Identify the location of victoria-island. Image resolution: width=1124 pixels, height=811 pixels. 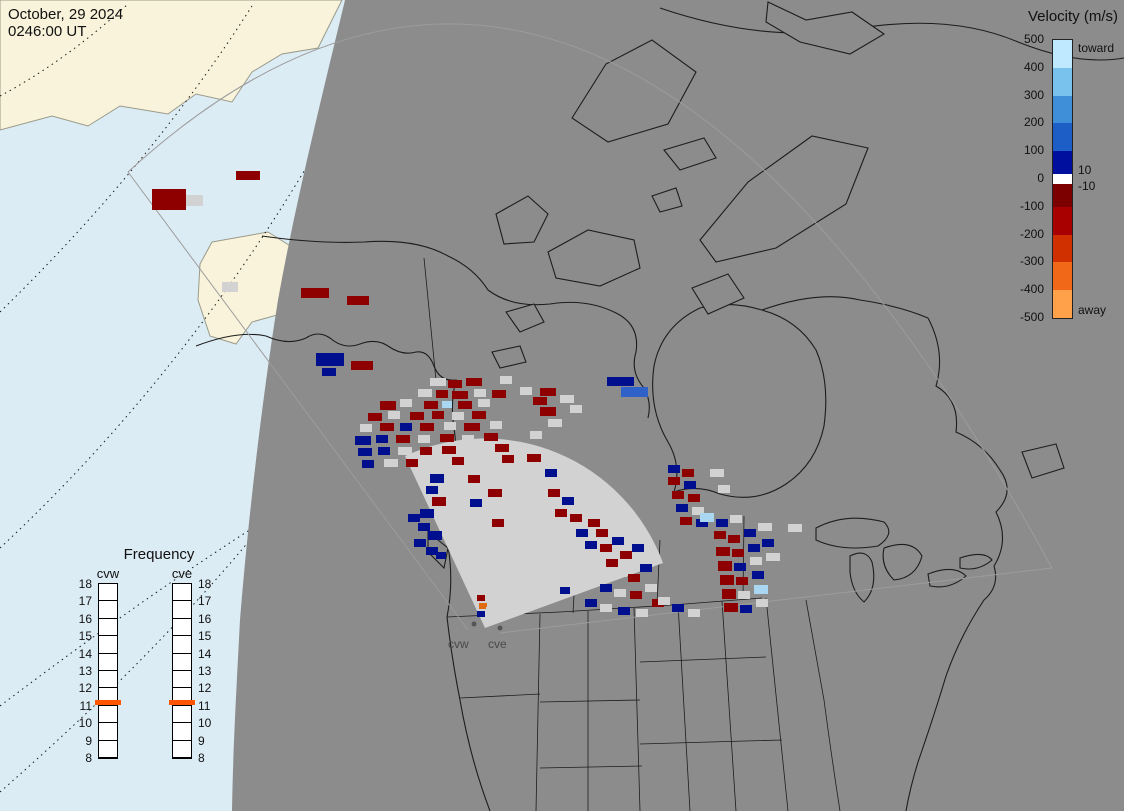
(594, 258).